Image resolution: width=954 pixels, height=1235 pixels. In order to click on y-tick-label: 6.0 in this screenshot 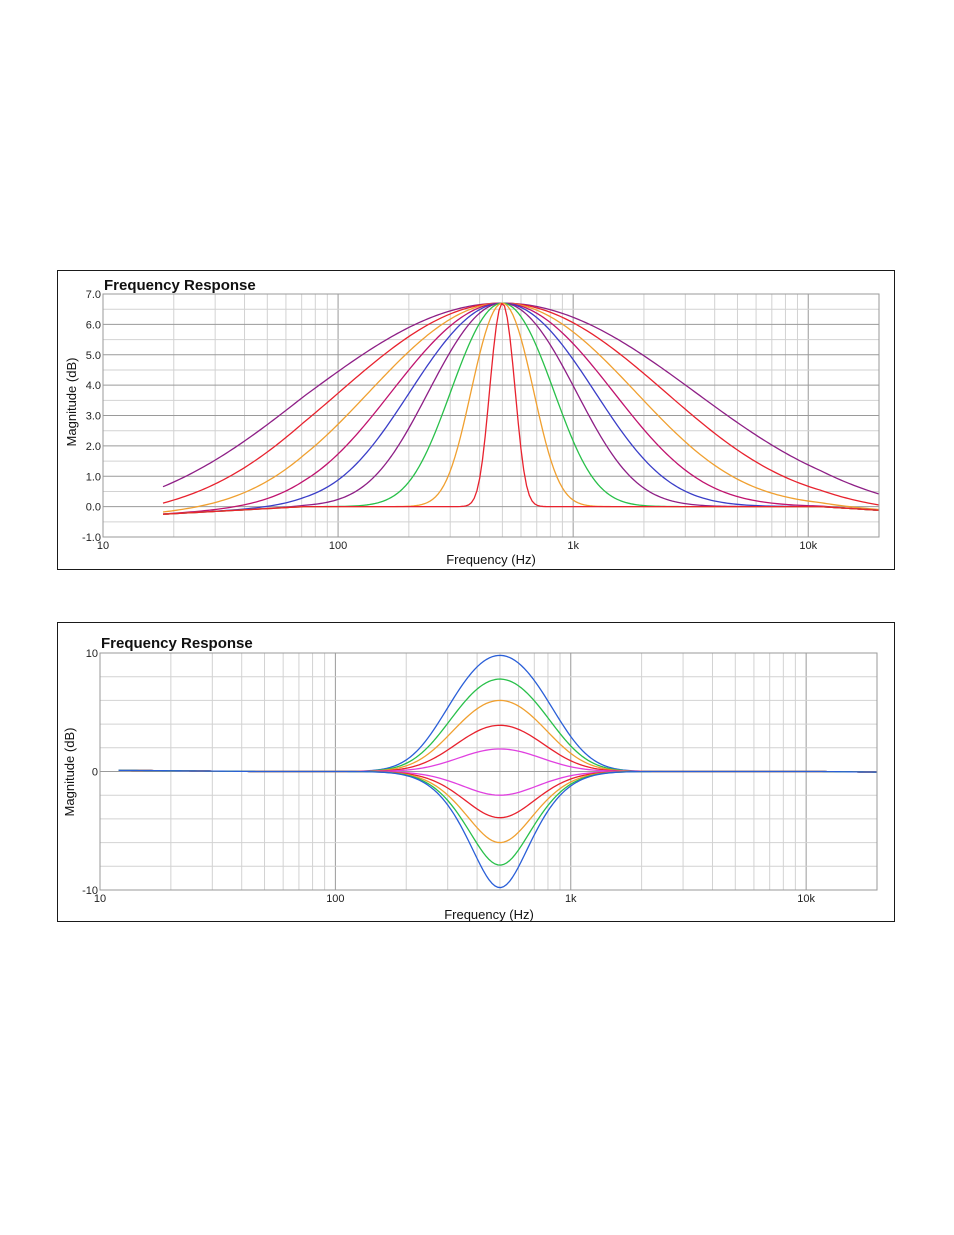, I will do `click(93, 325)`.